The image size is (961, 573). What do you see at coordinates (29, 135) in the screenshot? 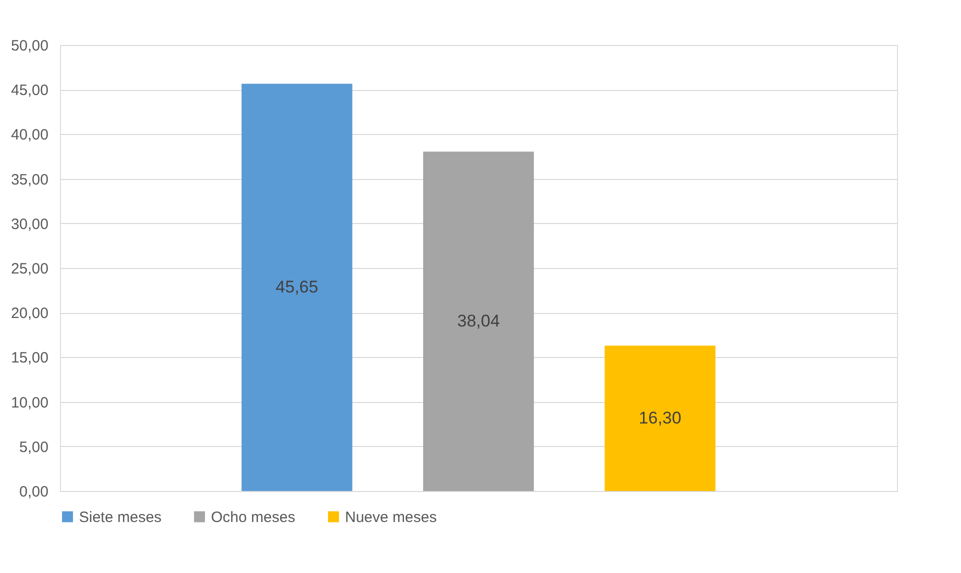
I see `y-tick-label: 40,00` at bounding box center [29, 135].